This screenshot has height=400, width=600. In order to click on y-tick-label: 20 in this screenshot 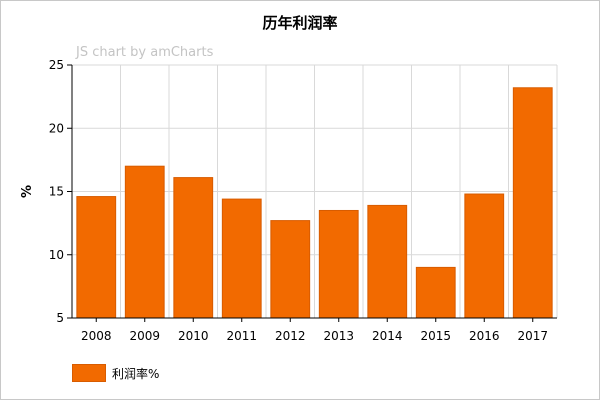, I will do `click(56, 128)`.